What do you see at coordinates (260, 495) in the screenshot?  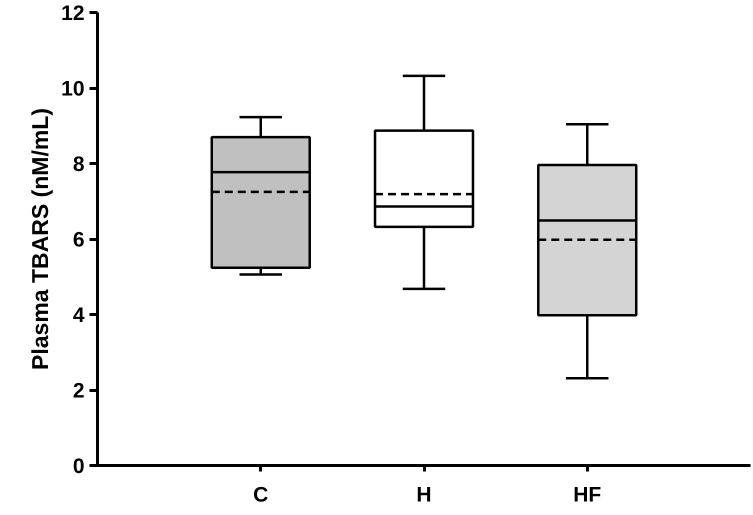 I see `x-tick-label: C` at bounding box center [260, 495].